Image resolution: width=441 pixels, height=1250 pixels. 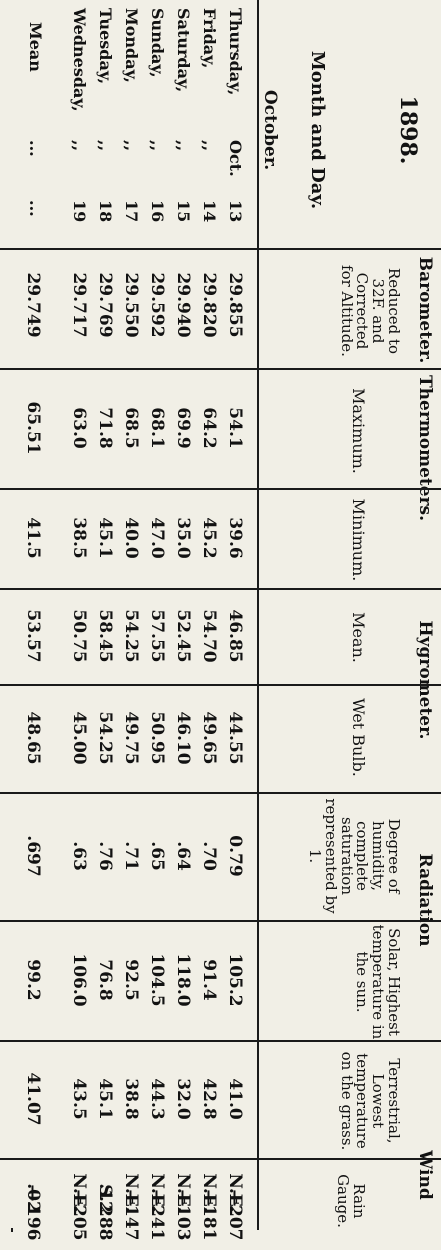 I want to click on cell-value: 39.6, so click(x=235, y=538).